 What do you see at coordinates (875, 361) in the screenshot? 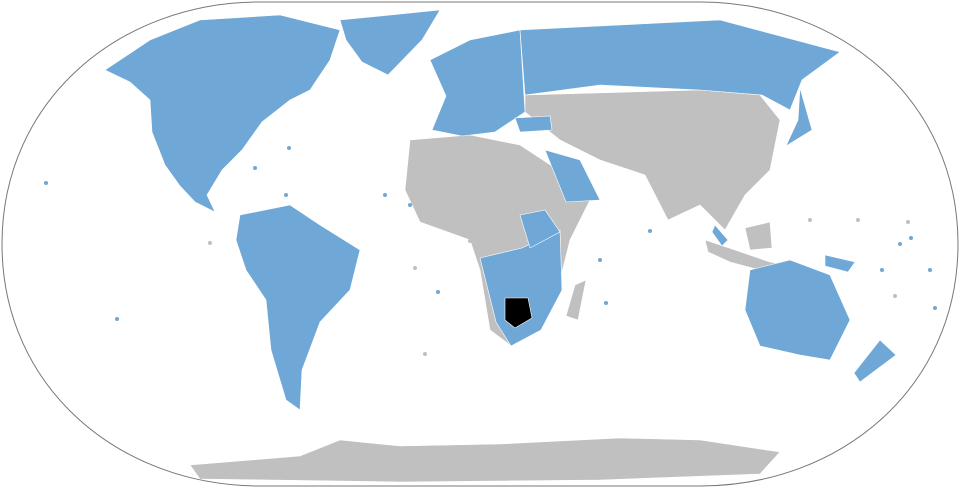
I see `new-zealand` at bounding box center [875, 361].